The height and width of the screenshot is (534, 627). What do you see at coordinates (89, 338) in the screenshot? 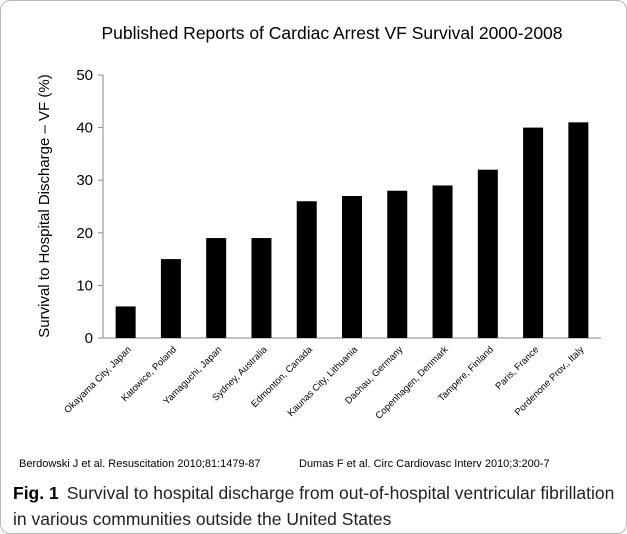
I see `y-tick-label: 0` at bounding box center [89, 338].